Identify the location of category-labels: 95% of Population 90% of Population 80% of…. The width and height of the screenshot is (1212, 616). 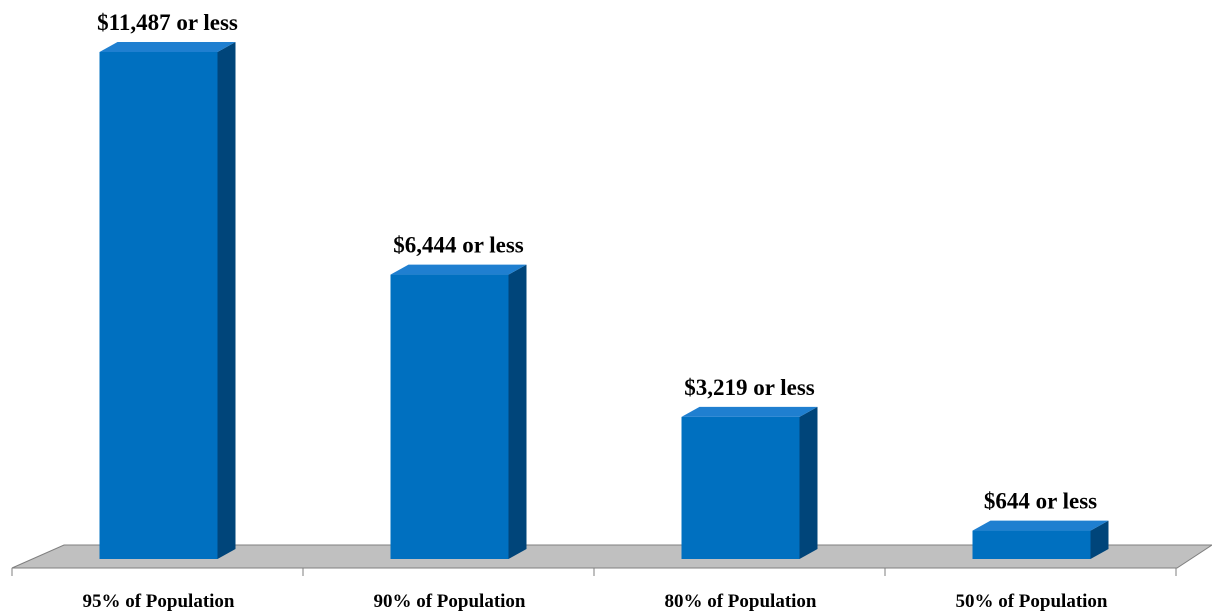
(594, 601).